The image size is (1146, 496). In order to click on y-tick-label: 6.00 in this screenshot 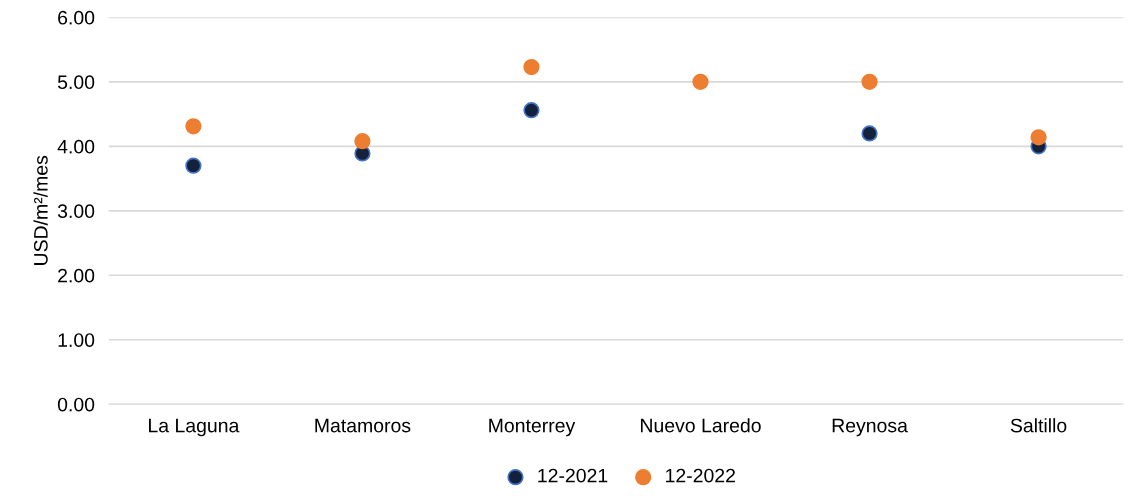, I will do `click(76, 17)`.